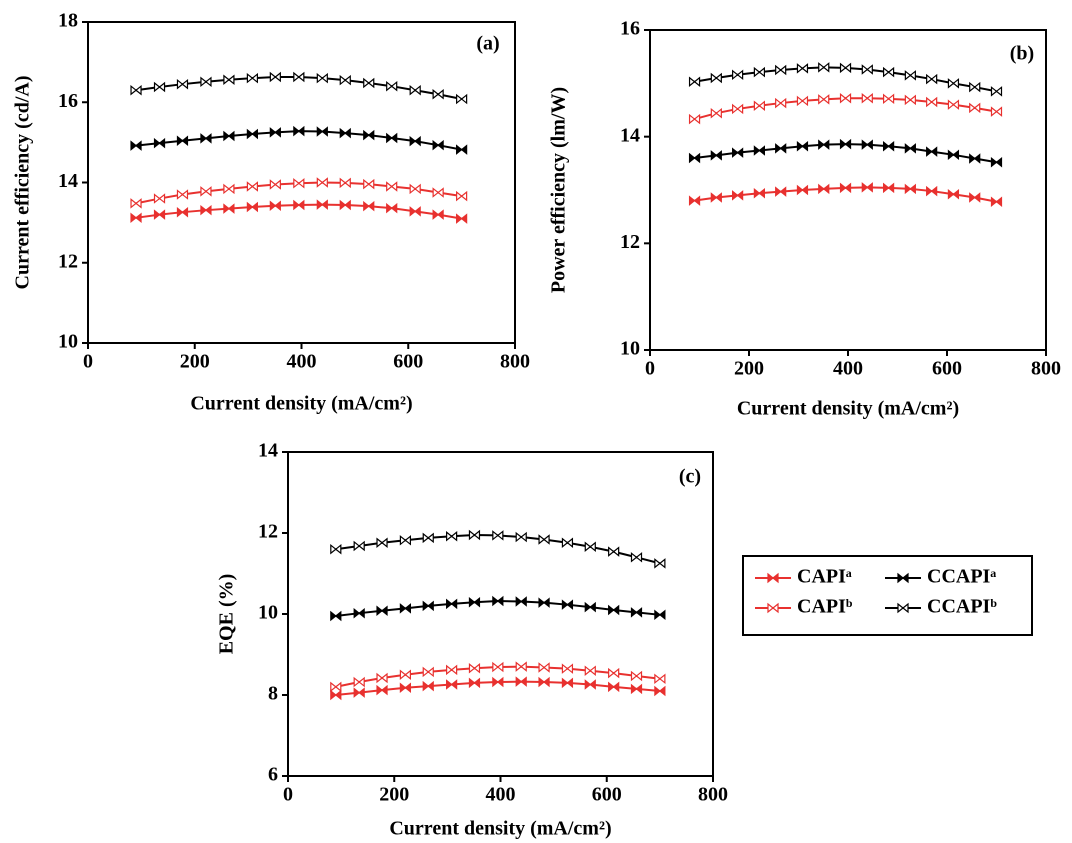  What do you see at coordinates (947, 369) in the screenshot?
I see `x-tick-label: 600` at bounding box center [947, 369].